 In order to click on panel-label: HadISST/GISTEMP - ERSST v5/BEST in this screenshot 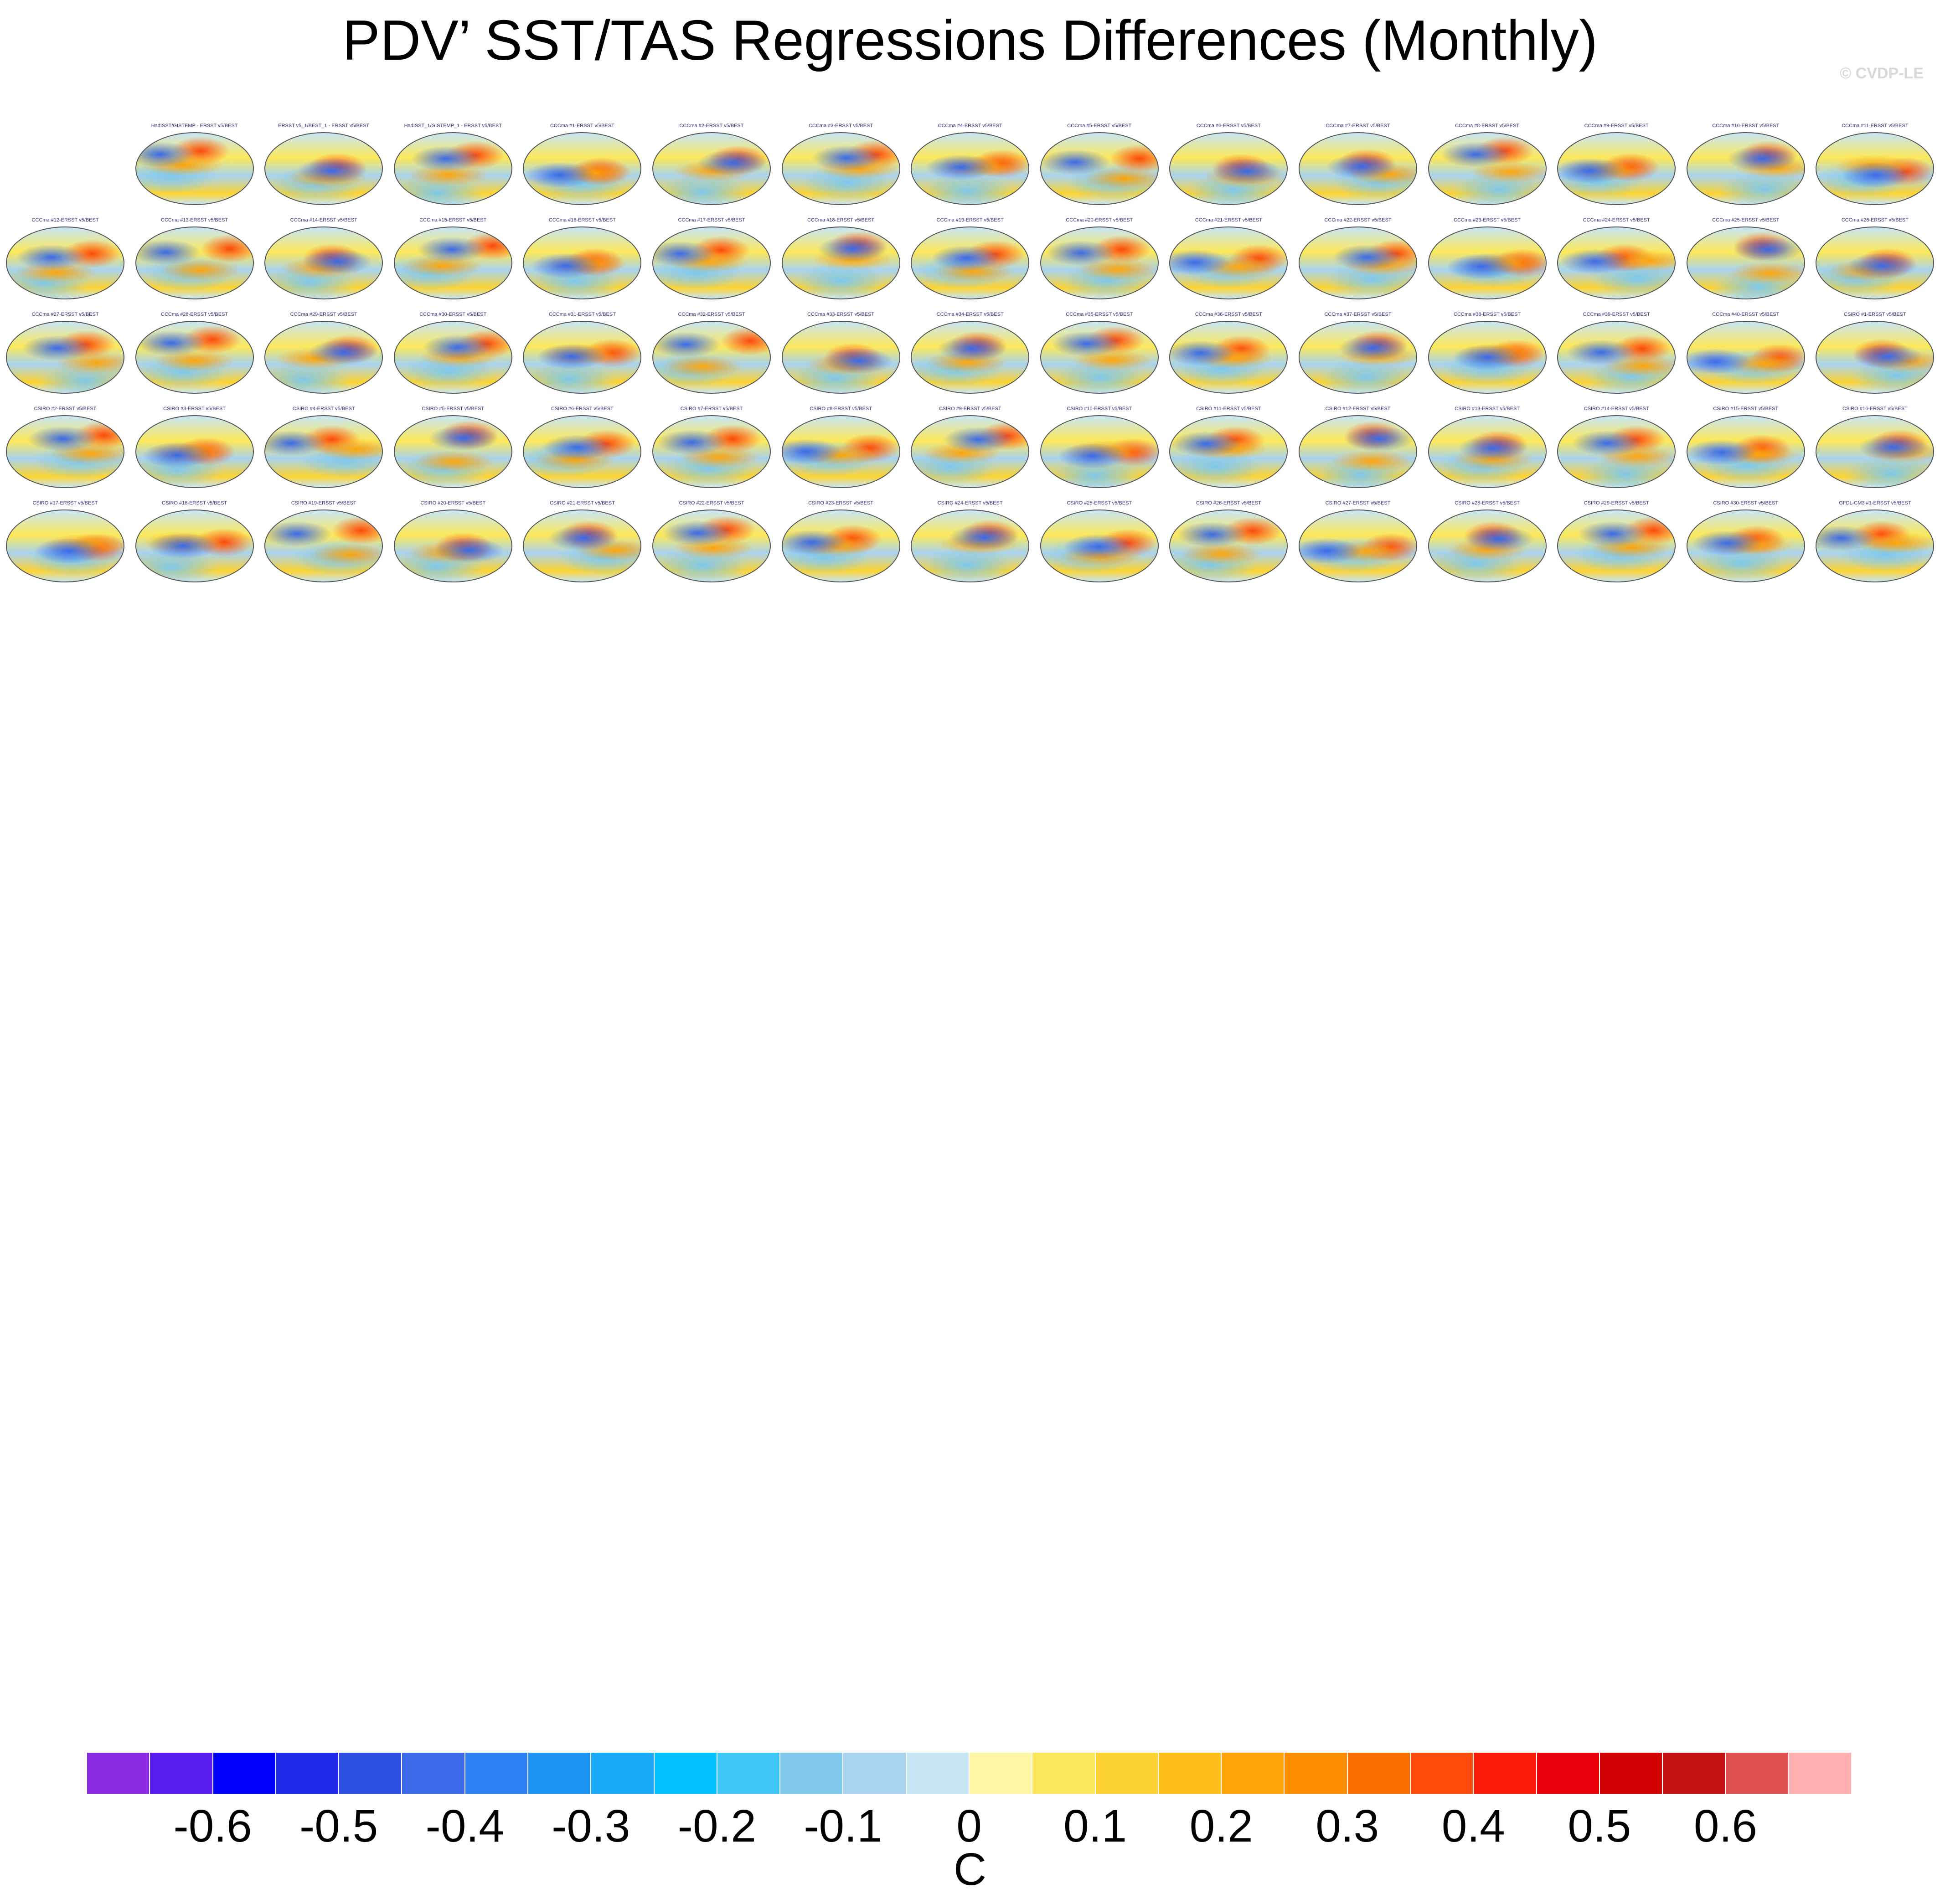, I will do `click(194, 126)`.